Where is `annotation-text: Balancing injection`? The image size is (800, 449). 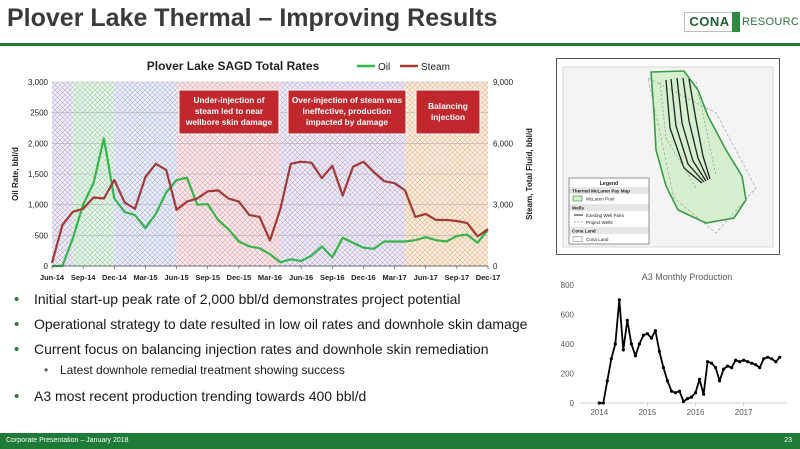 annotation-text: Balancing injection is located at coordinates (448, 111).